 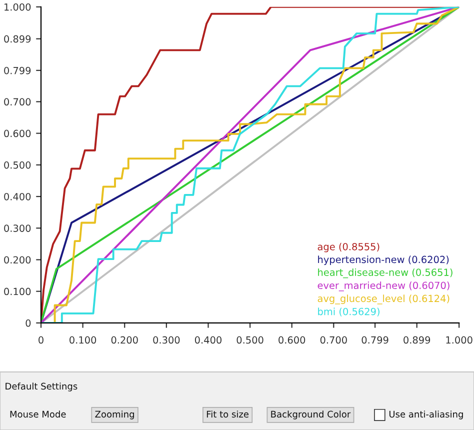 What do you see at coordinates (383, 261) in the screenshot?
I see `text: hypertension-new (0.6202)` at bounding box center [383, 261].